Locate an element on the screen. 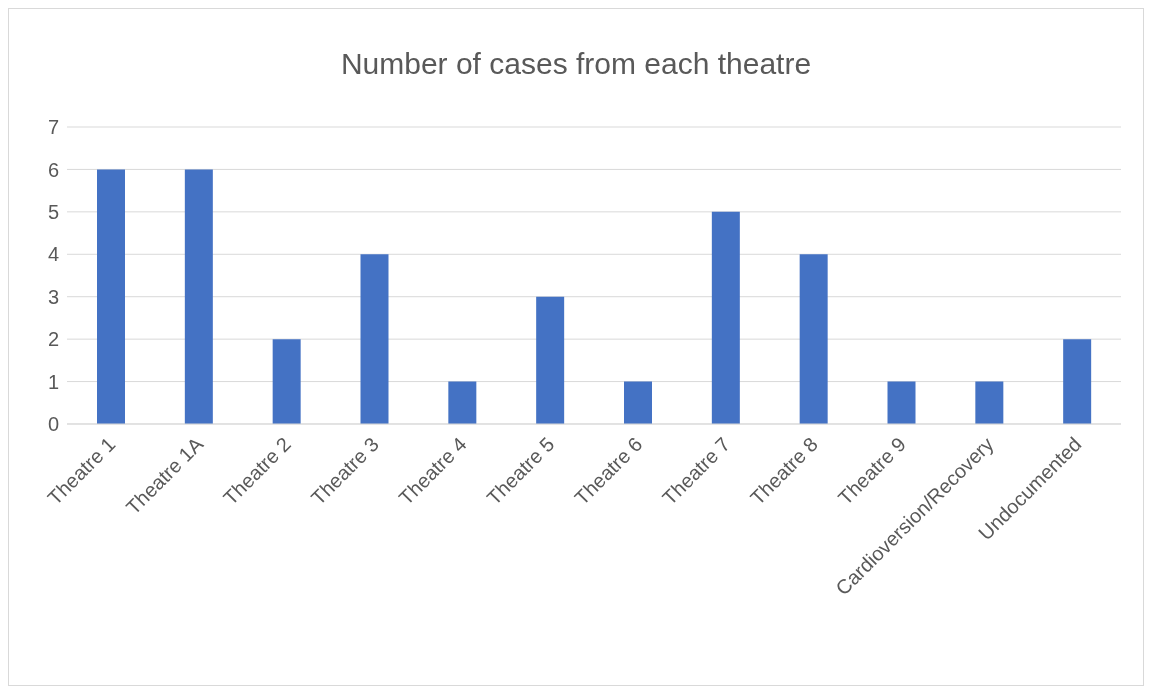  y-tick-label: 6 is located at coordinates (53, 169).